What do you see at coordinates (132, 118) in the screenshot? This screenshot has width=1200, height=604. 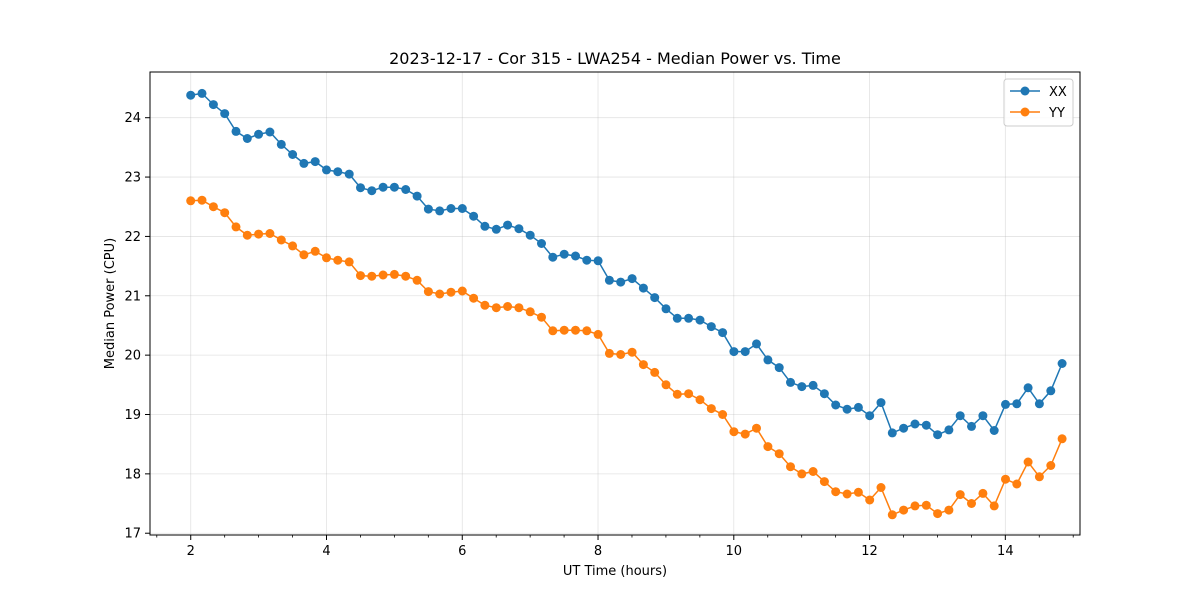 I see `y-tick-label: 24` at bounding box center [132, 118].